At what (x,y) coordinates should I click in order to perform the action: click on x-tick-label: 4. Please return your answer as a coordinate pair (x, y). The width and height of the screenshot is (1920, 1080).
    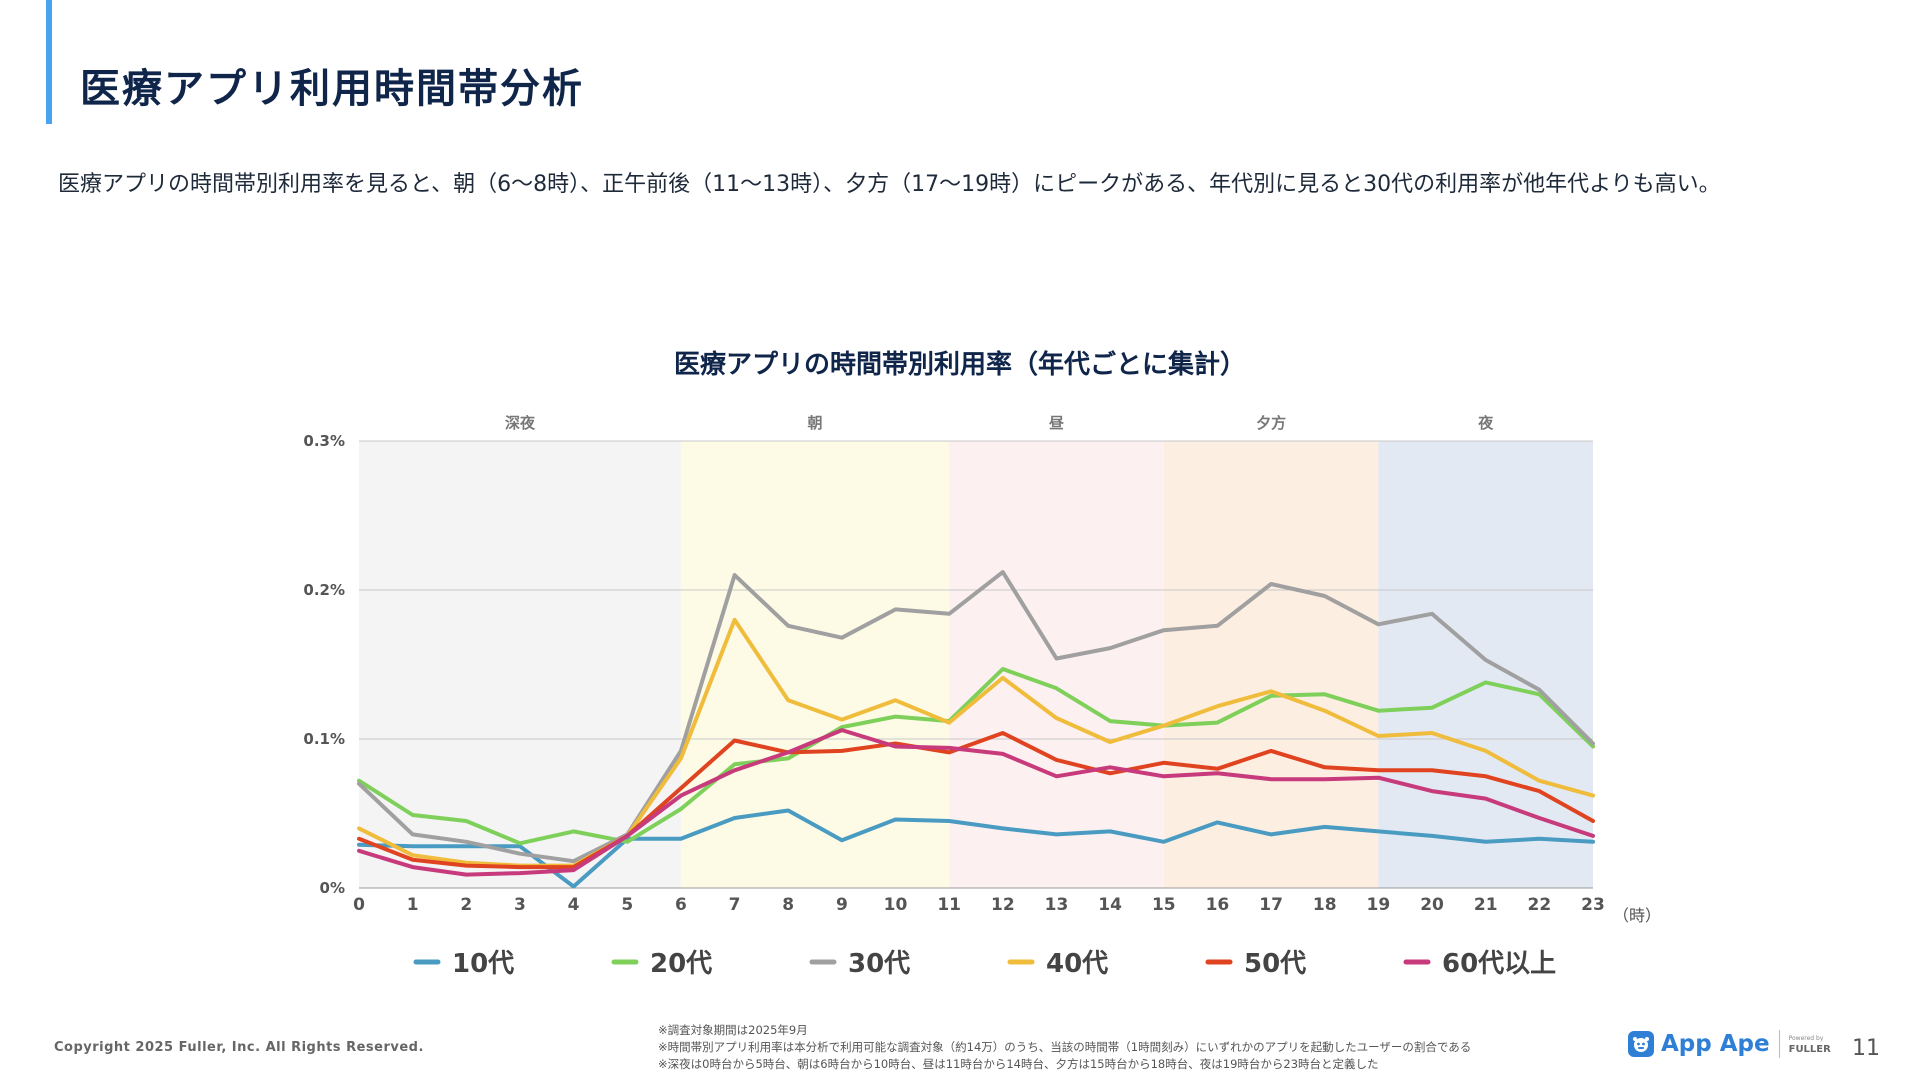
    Looking at the image, I should click on (574, 905).